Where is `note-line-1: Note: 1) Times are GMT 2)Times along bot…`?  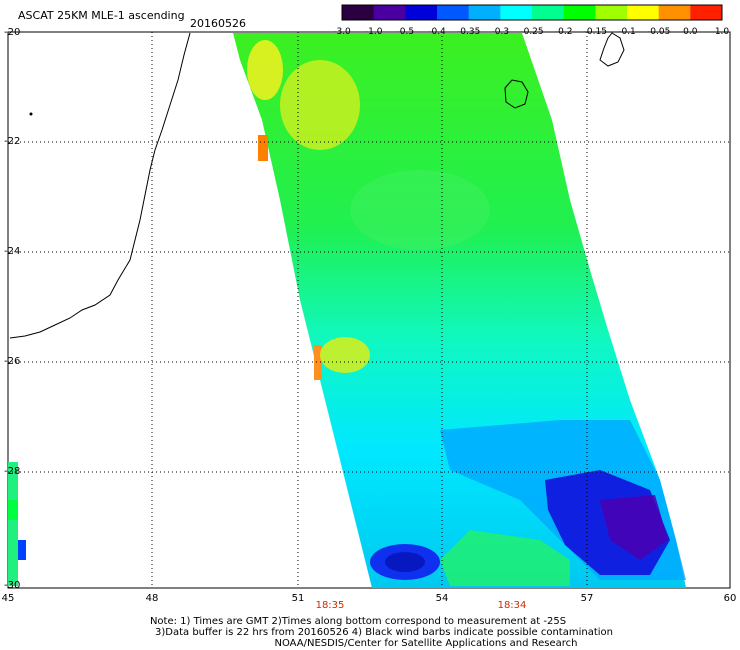
note-line-1: Note: 1) Times are GMT 2)Times along bot… is located at coordinates (358, 621).